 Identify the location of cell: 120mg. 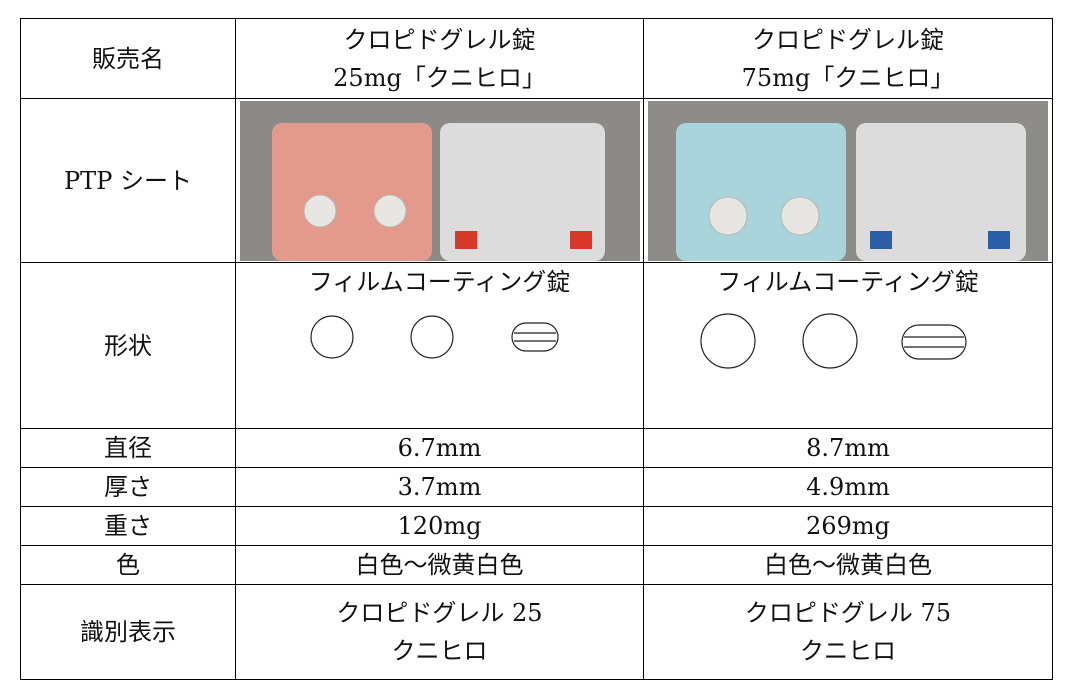
(439, 526).